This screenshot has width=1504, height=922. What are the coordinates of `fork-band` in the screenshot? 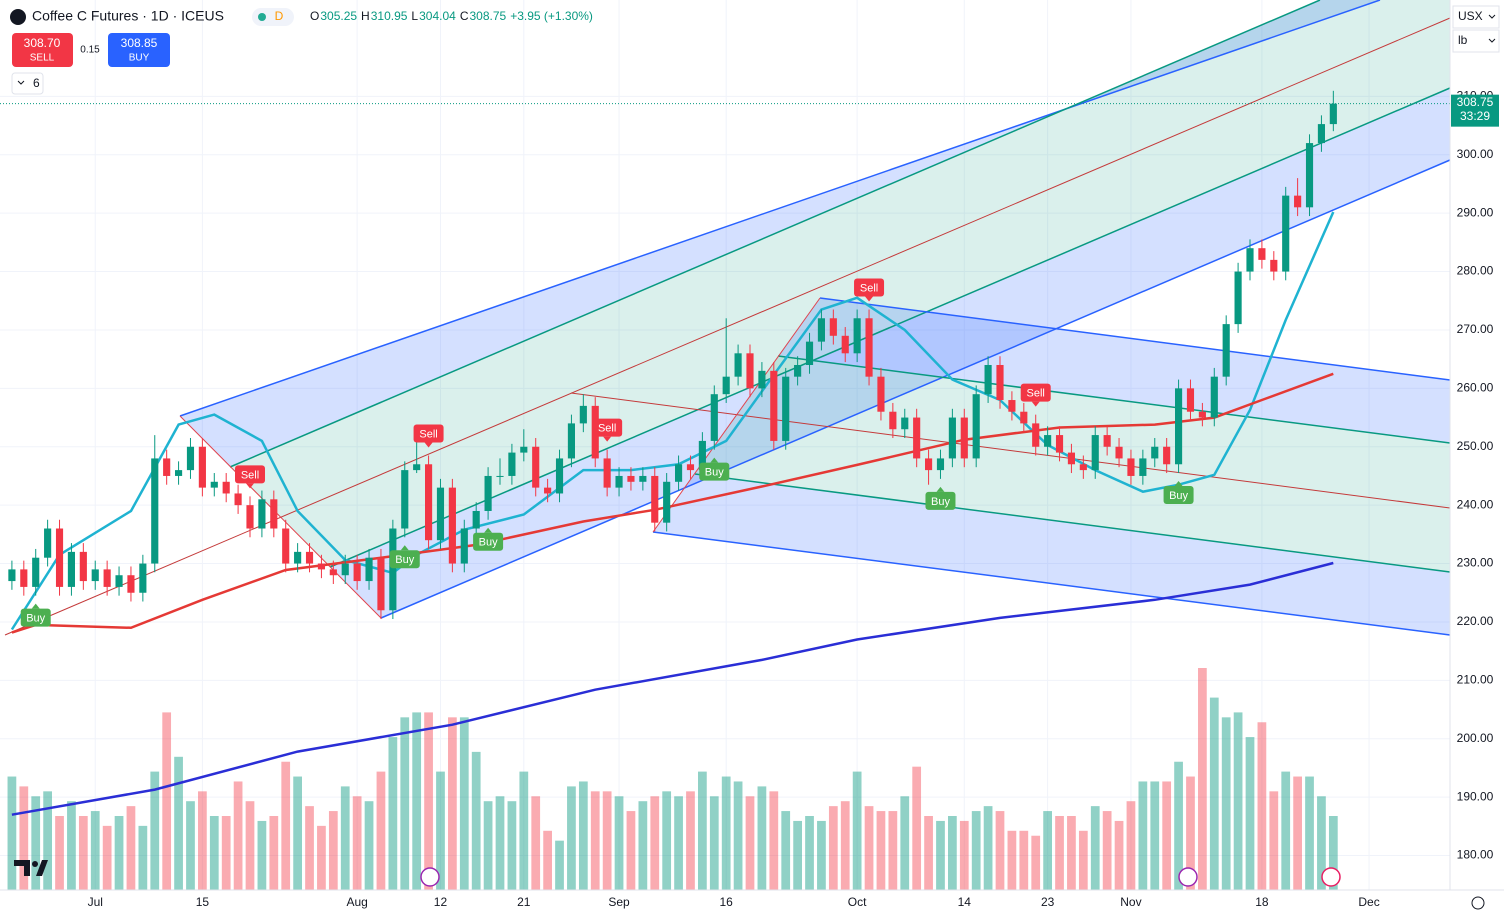 It's located at (1114, 370).